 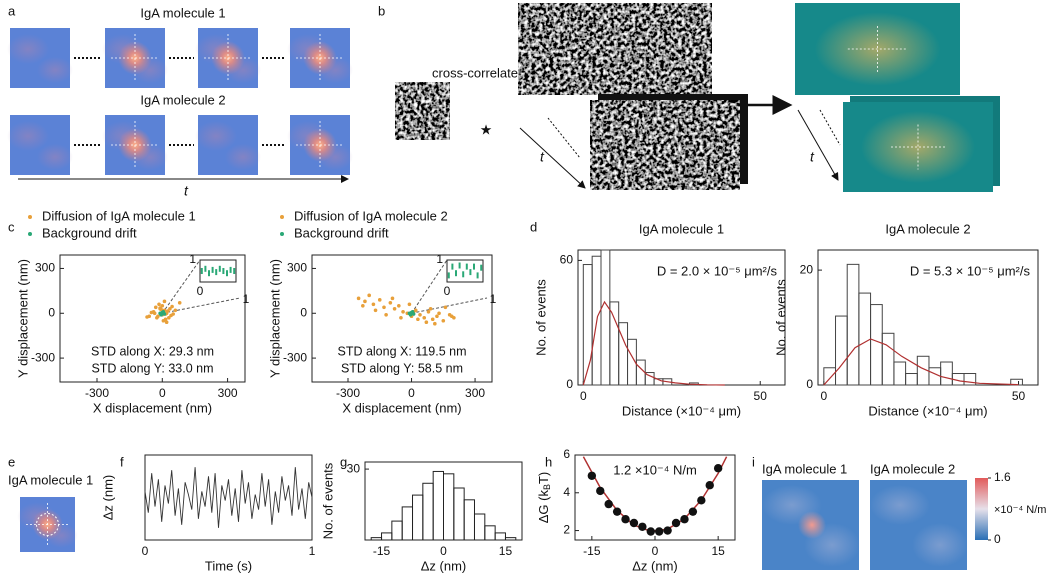 I want to click on x-tick-label: 1, so click(x=312, y=551).